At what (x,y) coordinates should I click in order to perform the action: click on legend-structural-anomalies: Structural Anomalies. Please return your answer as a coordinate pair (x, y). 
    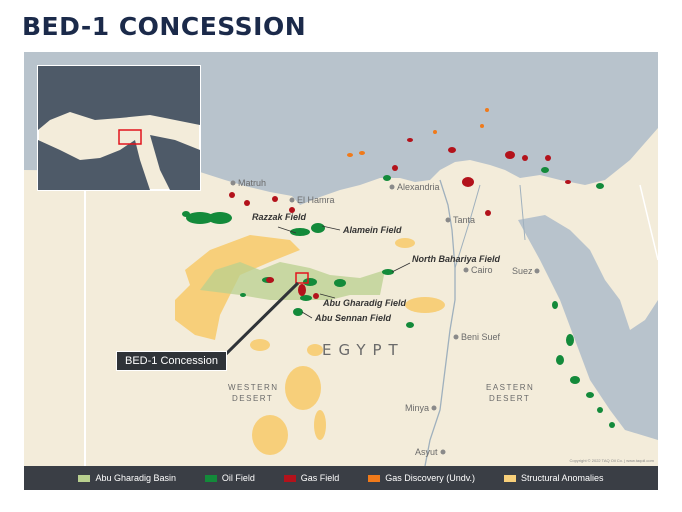
    Looking at the image, I should click on (553, 478).